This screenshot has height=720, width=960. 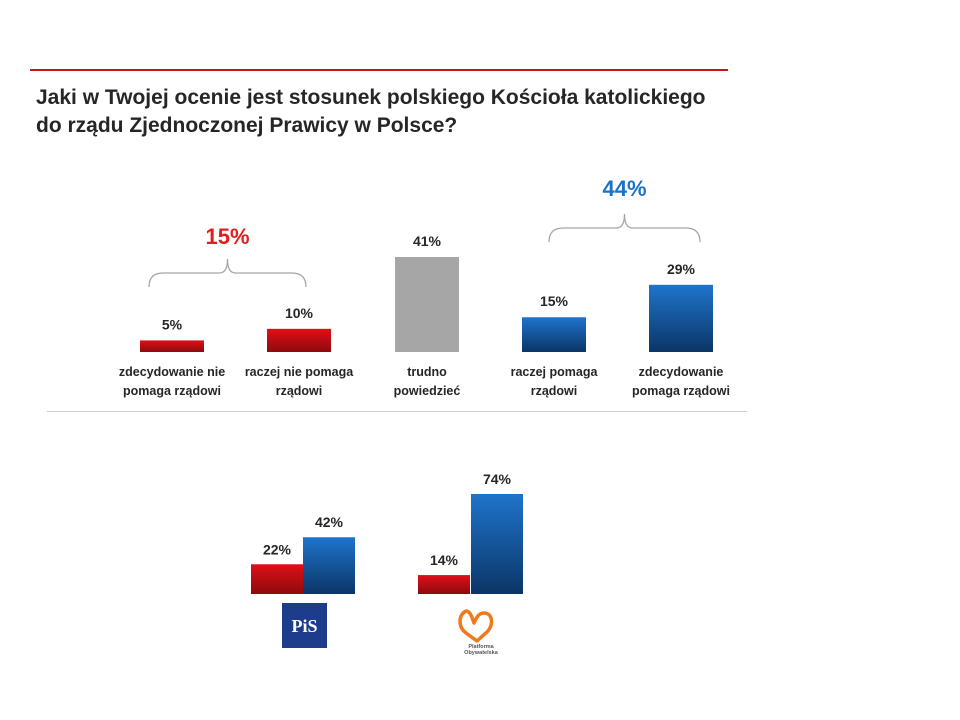 I want to click on title-line-2: do rządu Zjednoczonej Prawicy w Polsce?, so click(x=247, y=125).